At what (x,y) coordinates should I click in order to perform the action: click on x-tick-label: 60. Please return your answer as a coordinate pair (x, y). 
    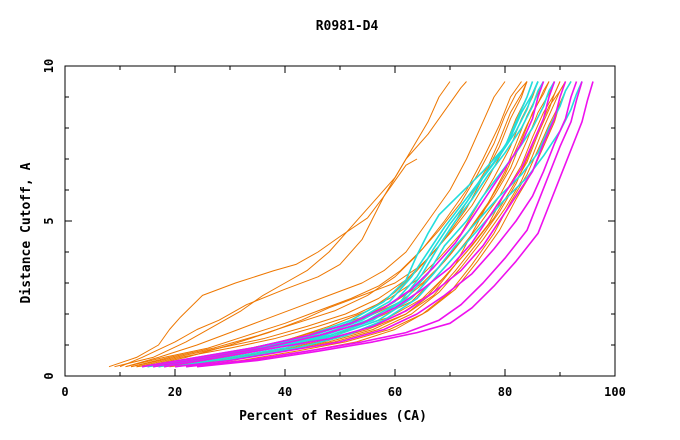
    Looking at the image, I should click on (395, 392).